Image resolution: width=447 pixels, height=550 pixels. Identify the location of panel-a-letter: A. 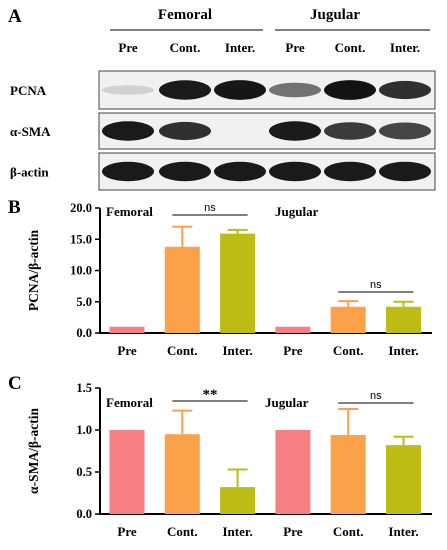
(15, 16).